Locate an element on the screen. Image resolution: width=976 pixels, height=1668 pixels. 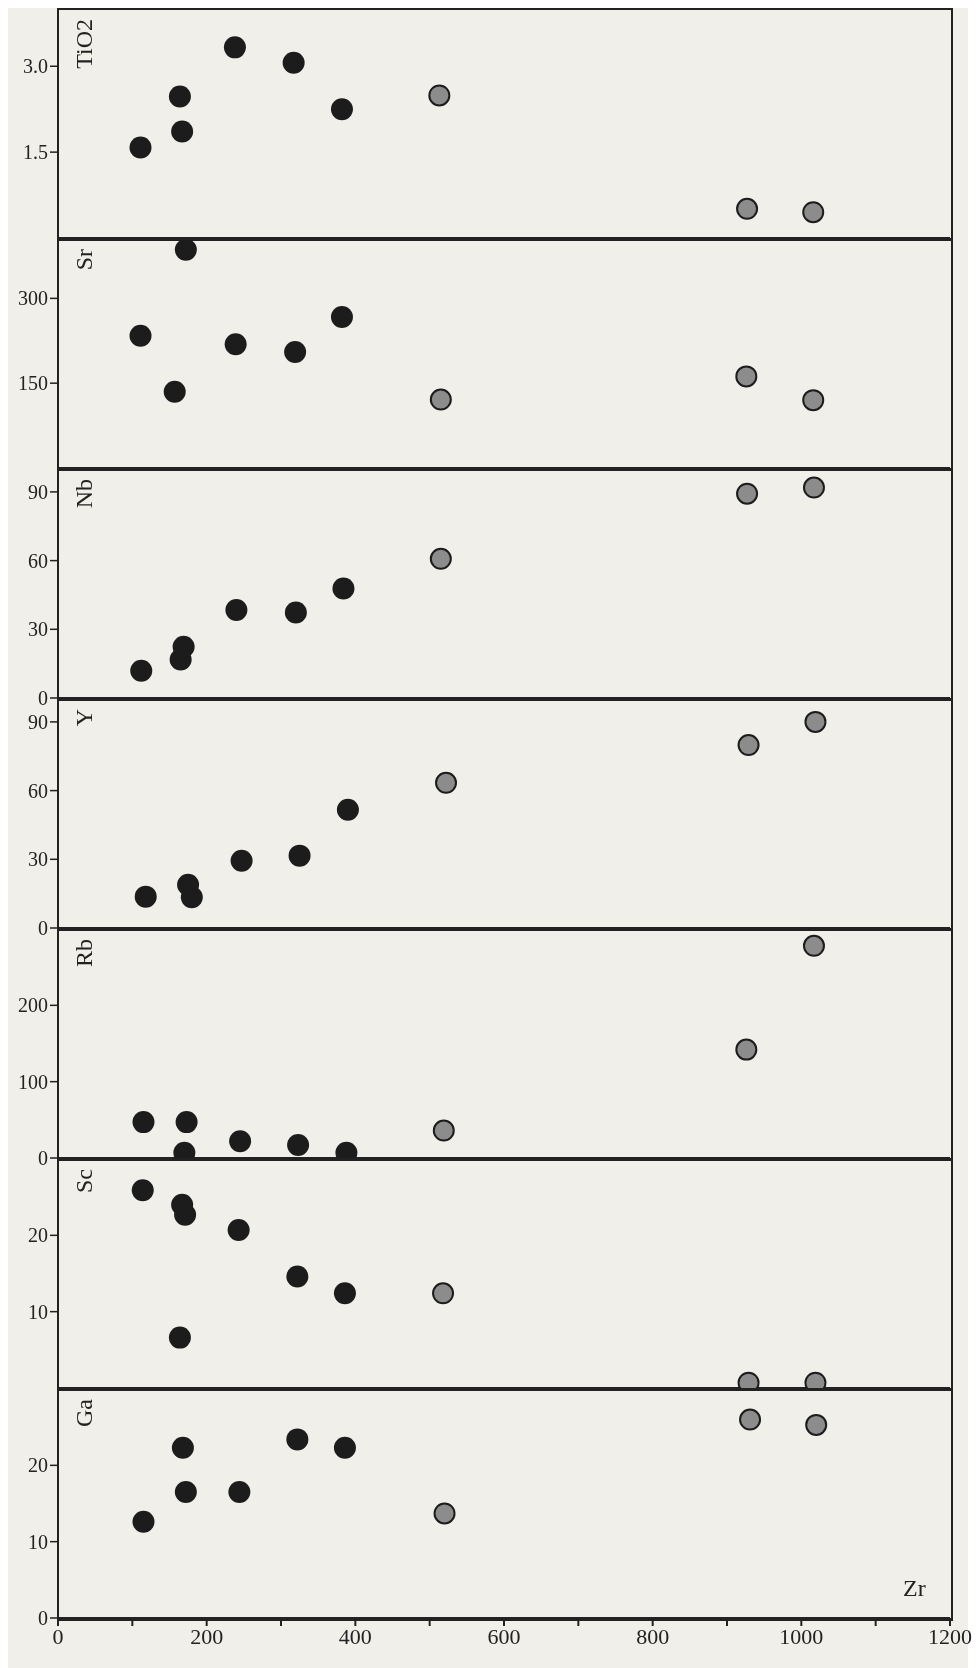
x-tick-label: 600 is located at coordinates (504, 1636).